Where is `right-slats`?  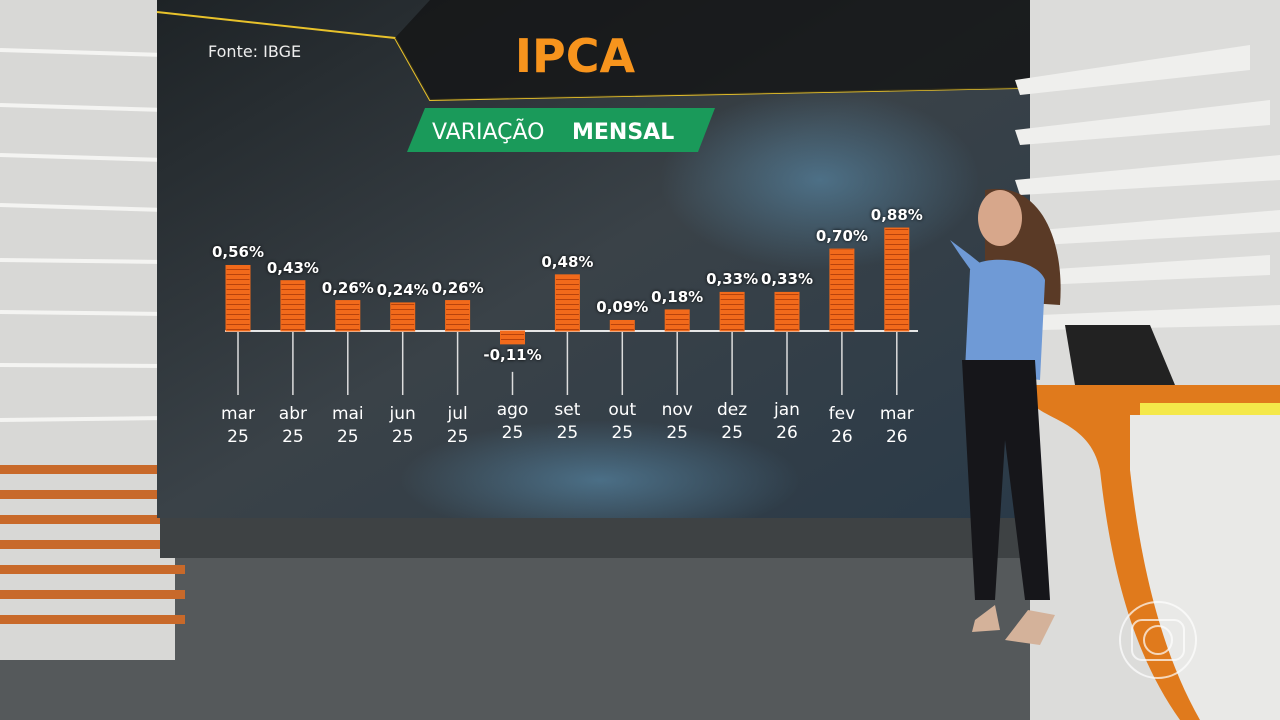 right-slats is located at coordinates (1147, 187).